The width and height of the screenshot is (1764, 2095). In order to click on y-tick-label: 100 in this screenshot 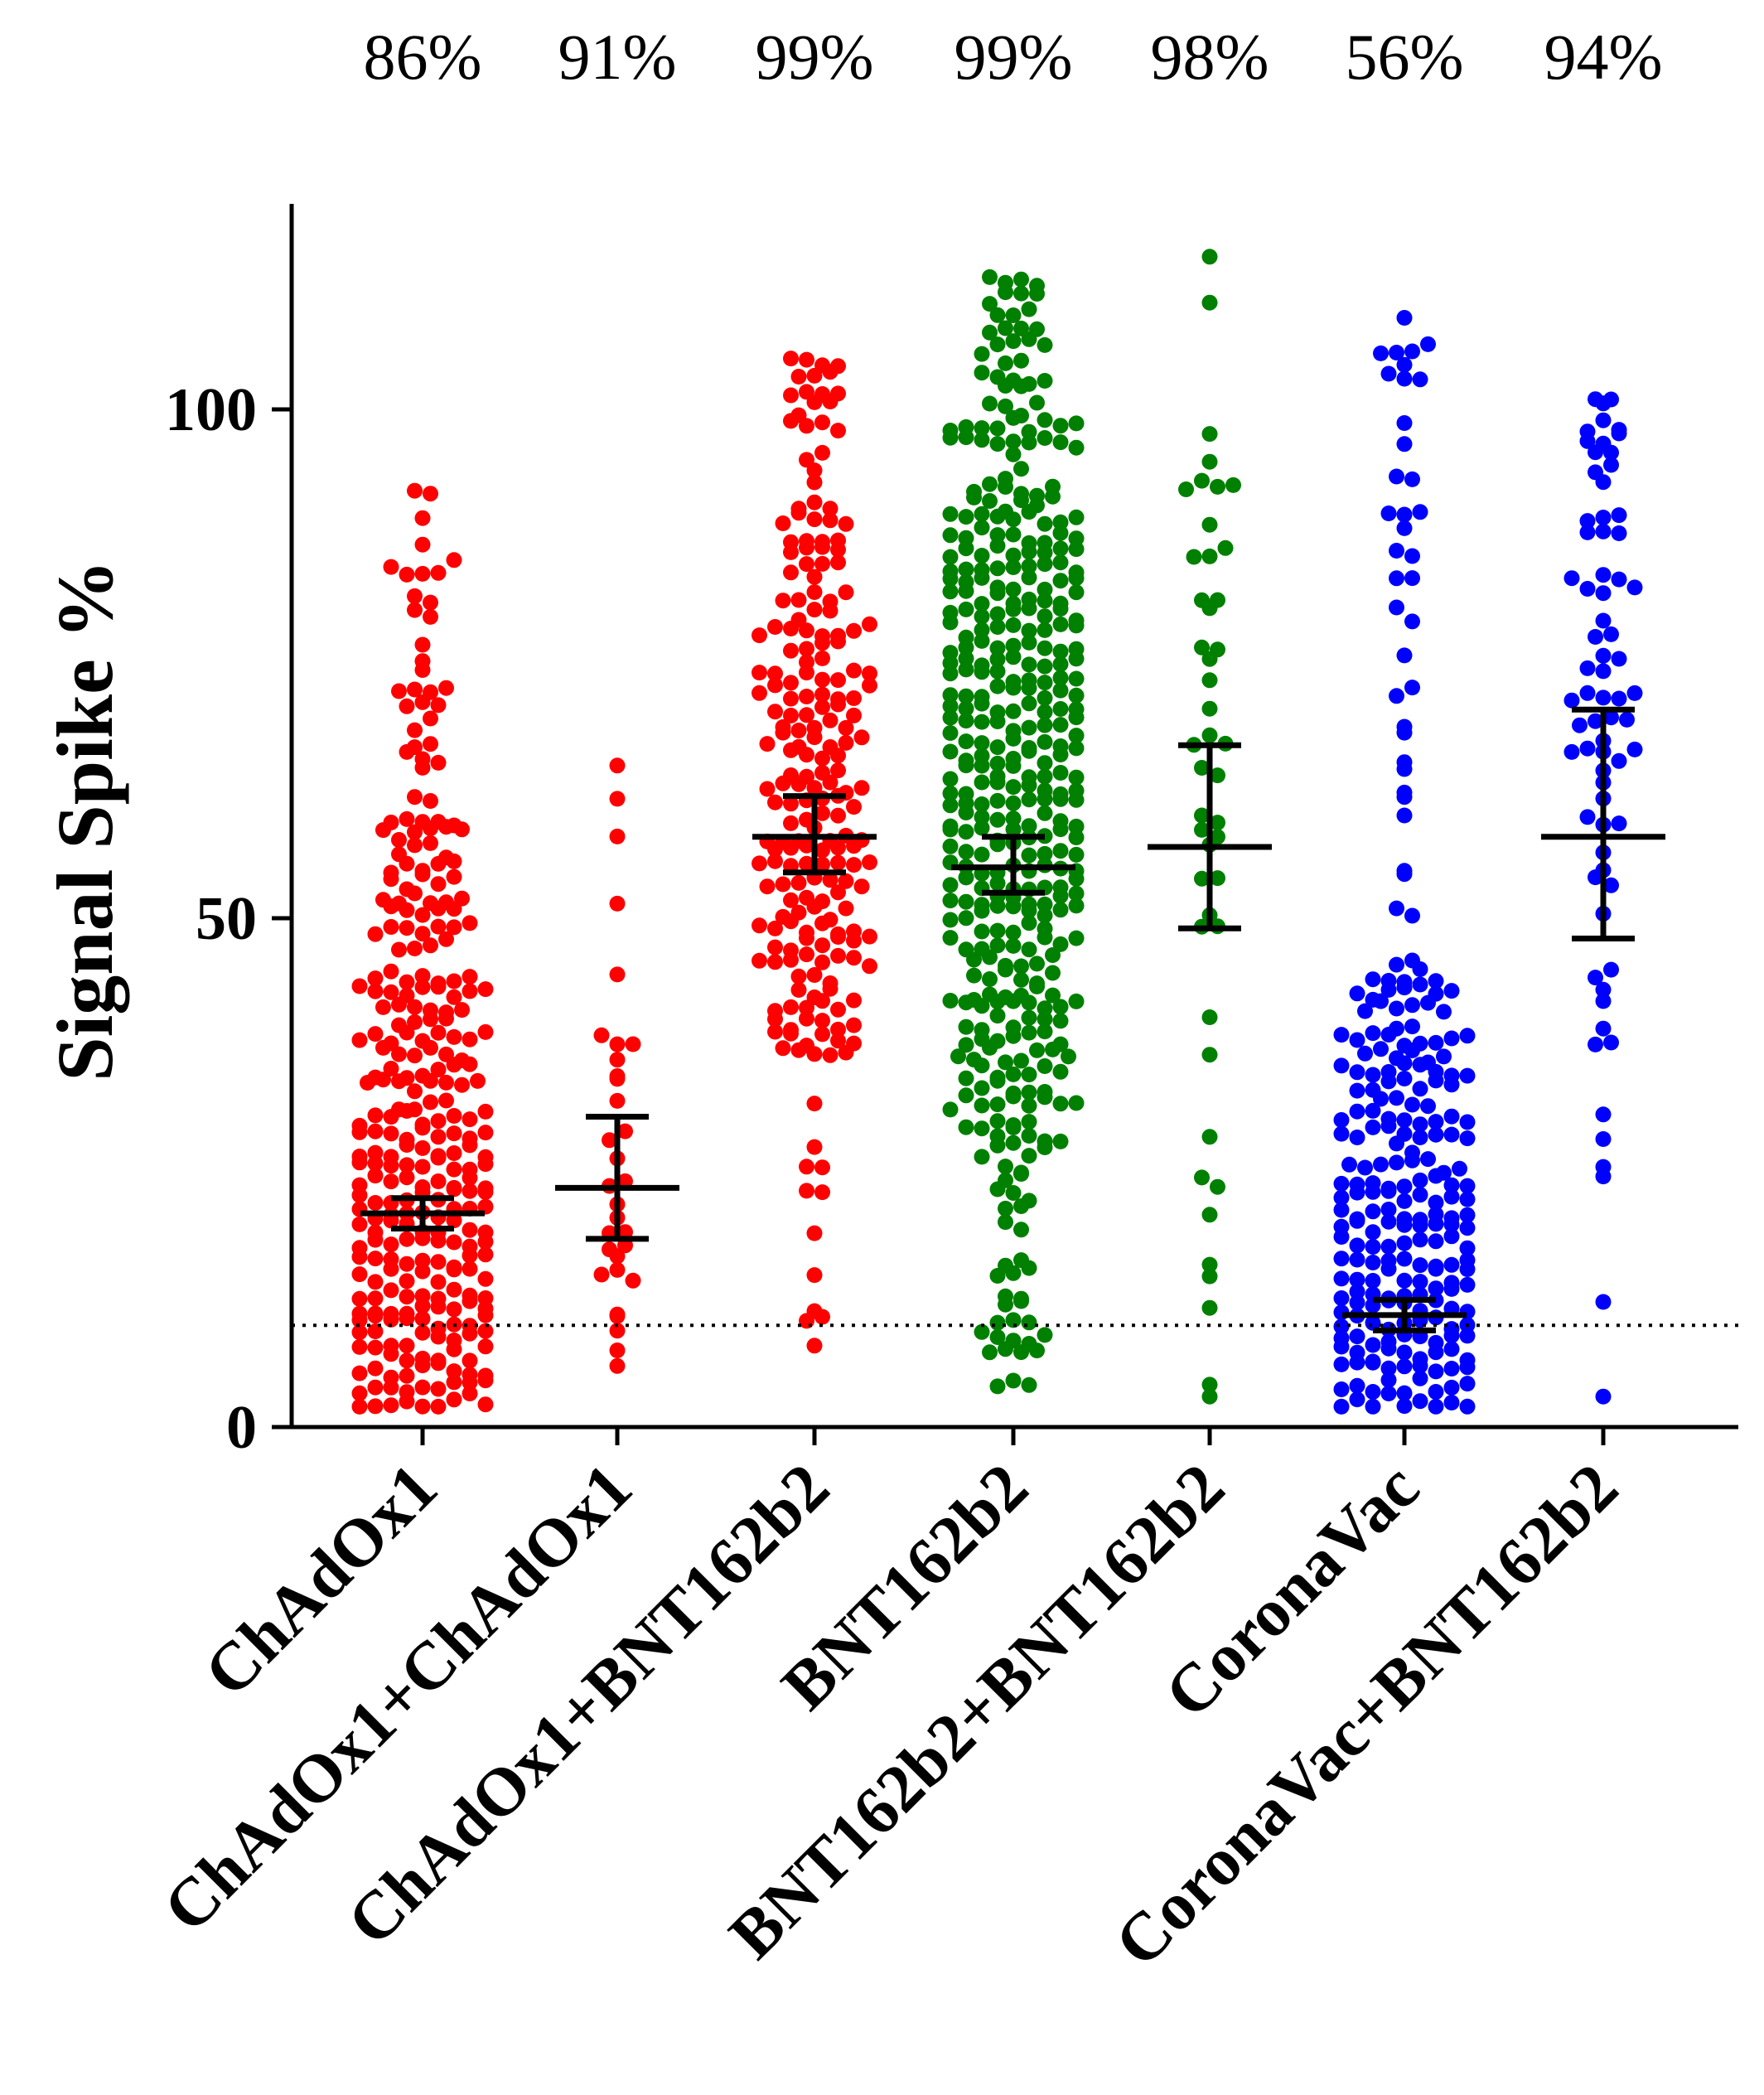, I will do `click(211, 410)`.